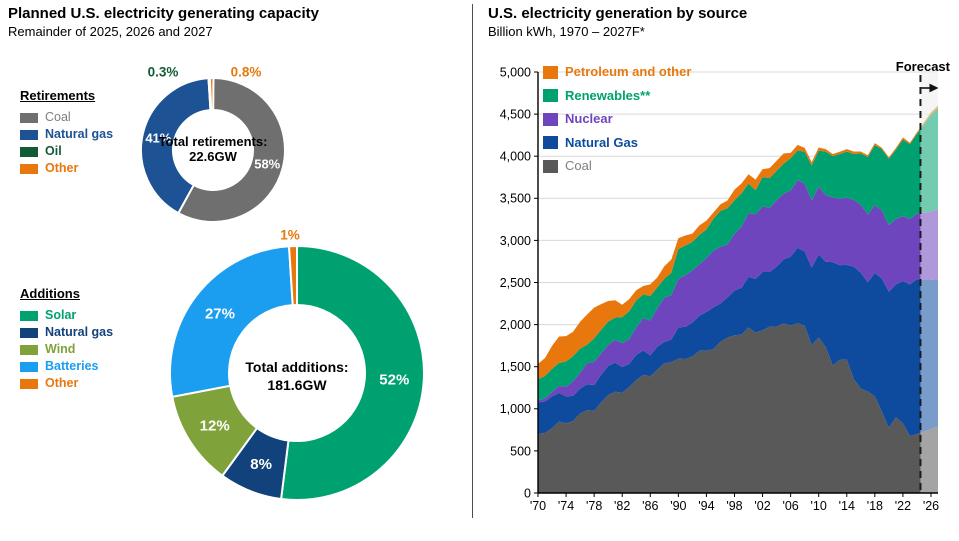 This screenshot has width=959, height=541. I want to click on forecast-lighten-overlay, so click(929, 282).